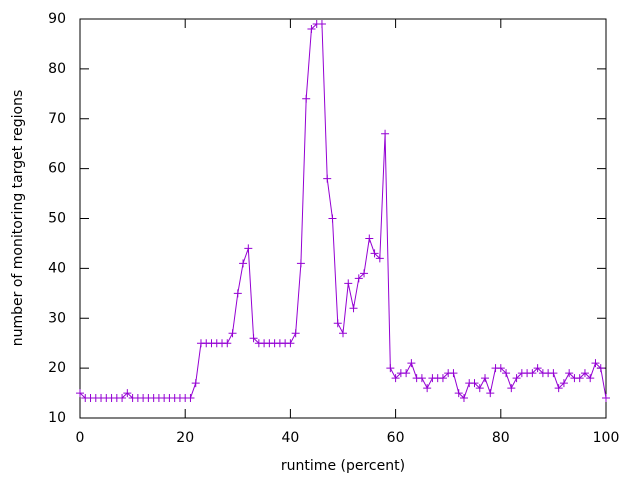  Describe the element at coordinates (185, 438) in the screenshot. I see `x-tick-label: 20` at that location.